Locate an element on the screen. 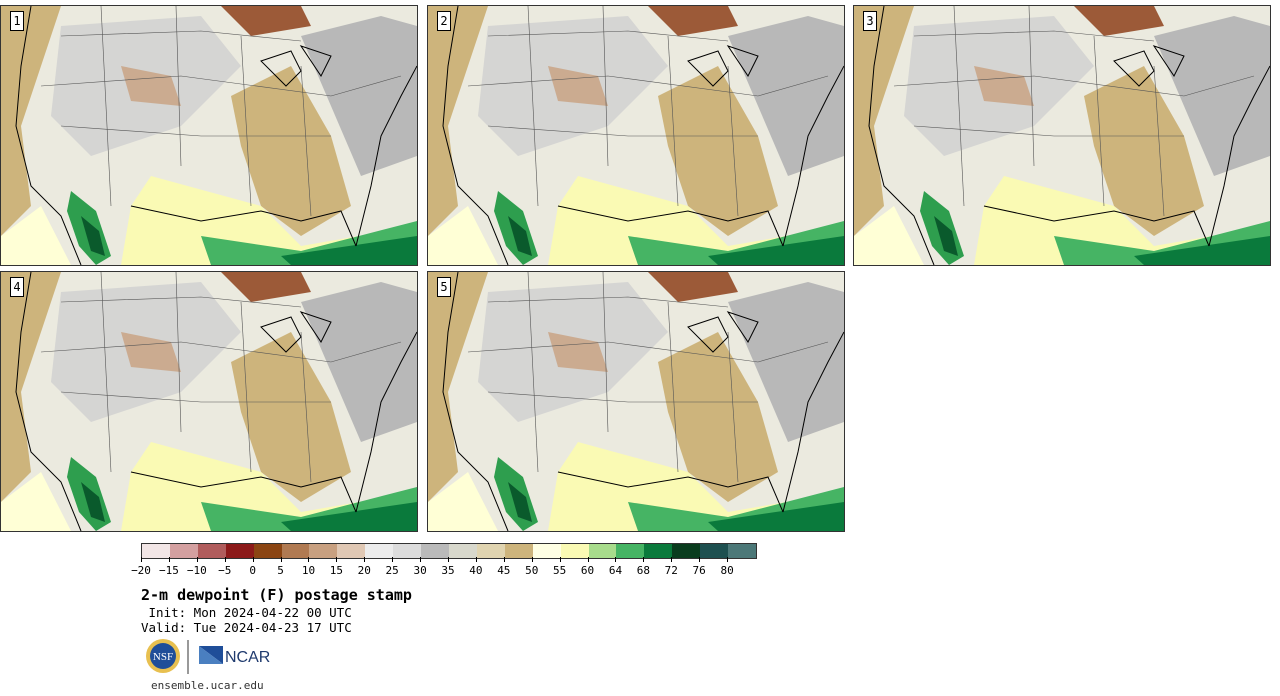 This screenshot has height=696, width=1280. map-panel-5: 5 is located at coordinates (636, 401).